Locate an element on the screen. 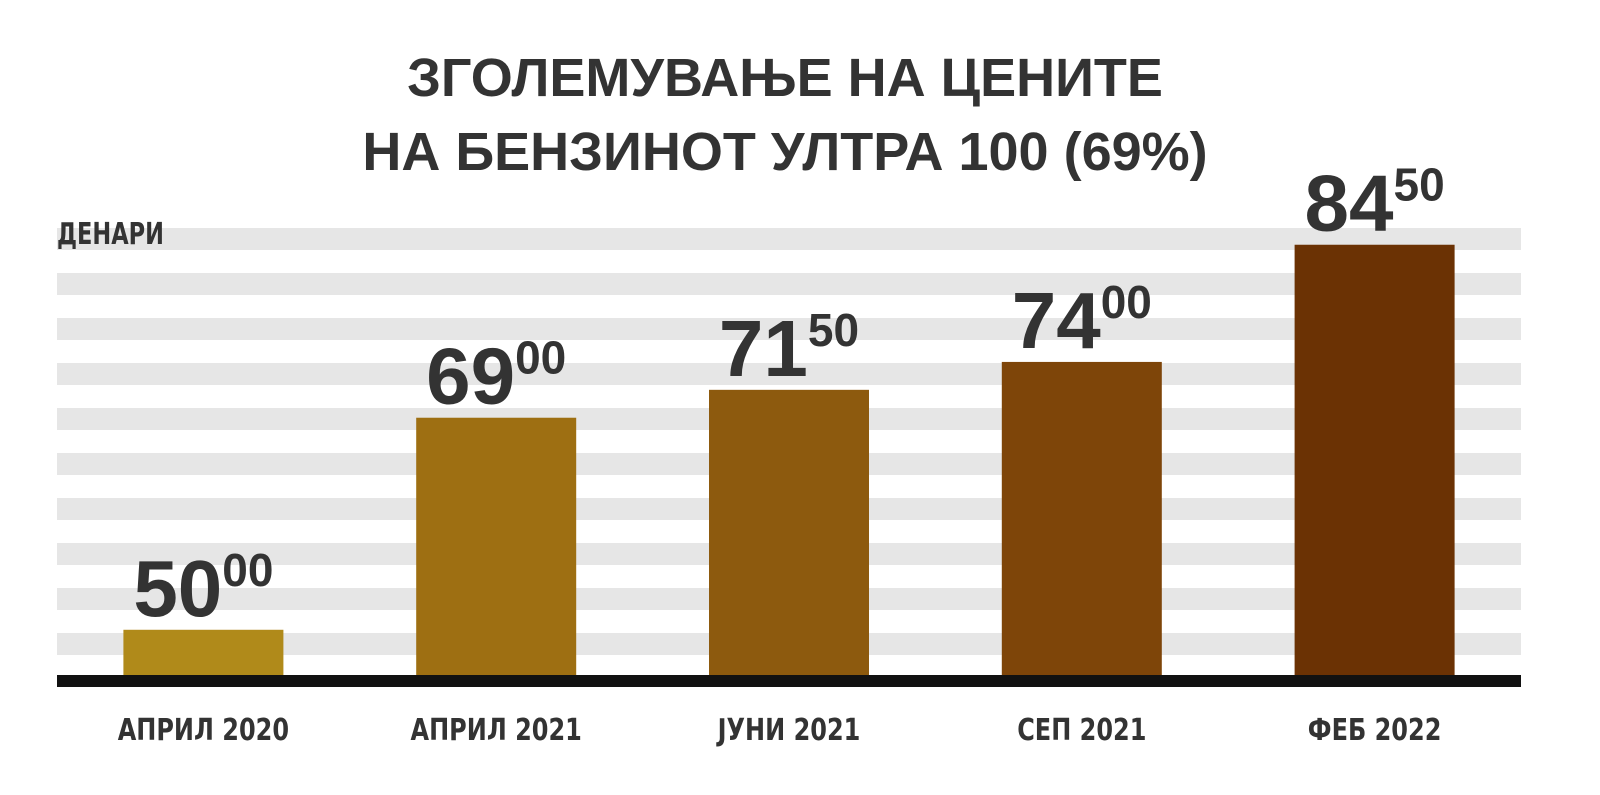 The image size is (1600, 795). value-label: 8450 is located at coordinates (1375, 203).